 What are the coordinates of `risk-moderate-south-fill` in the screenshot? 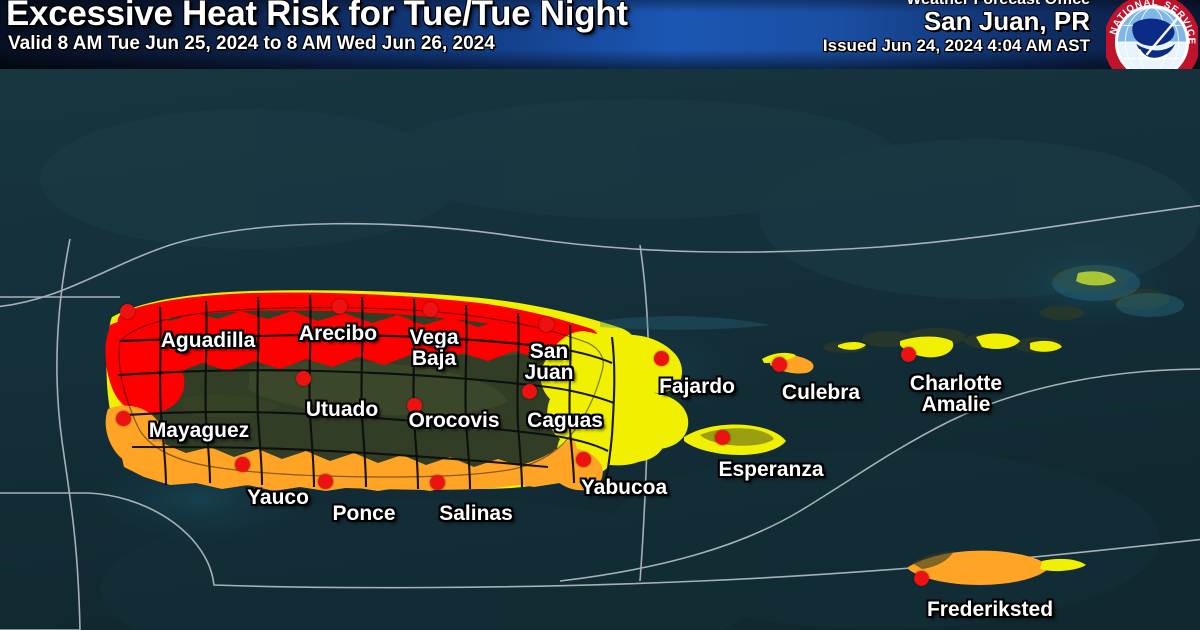 It's located at (348, 466).